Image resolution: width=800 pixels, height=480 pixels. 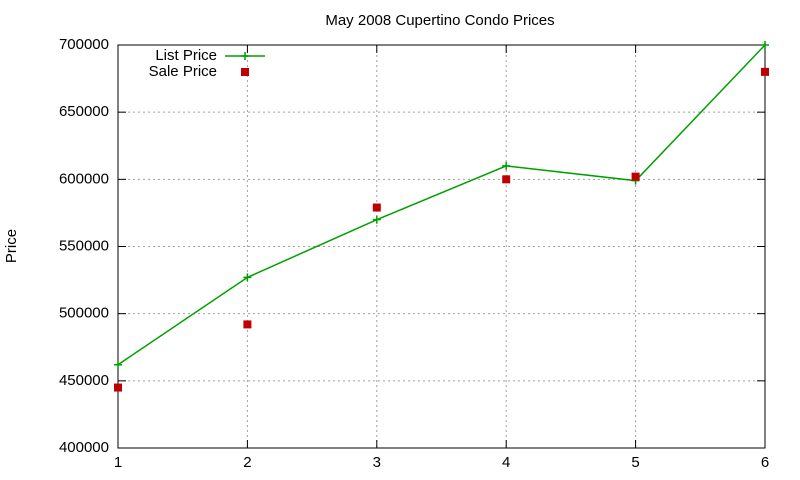 What do you see at coordinates (765, 462) in the screenshot?
I see `x-tick-label: 6` at bounding box center [765, 462].